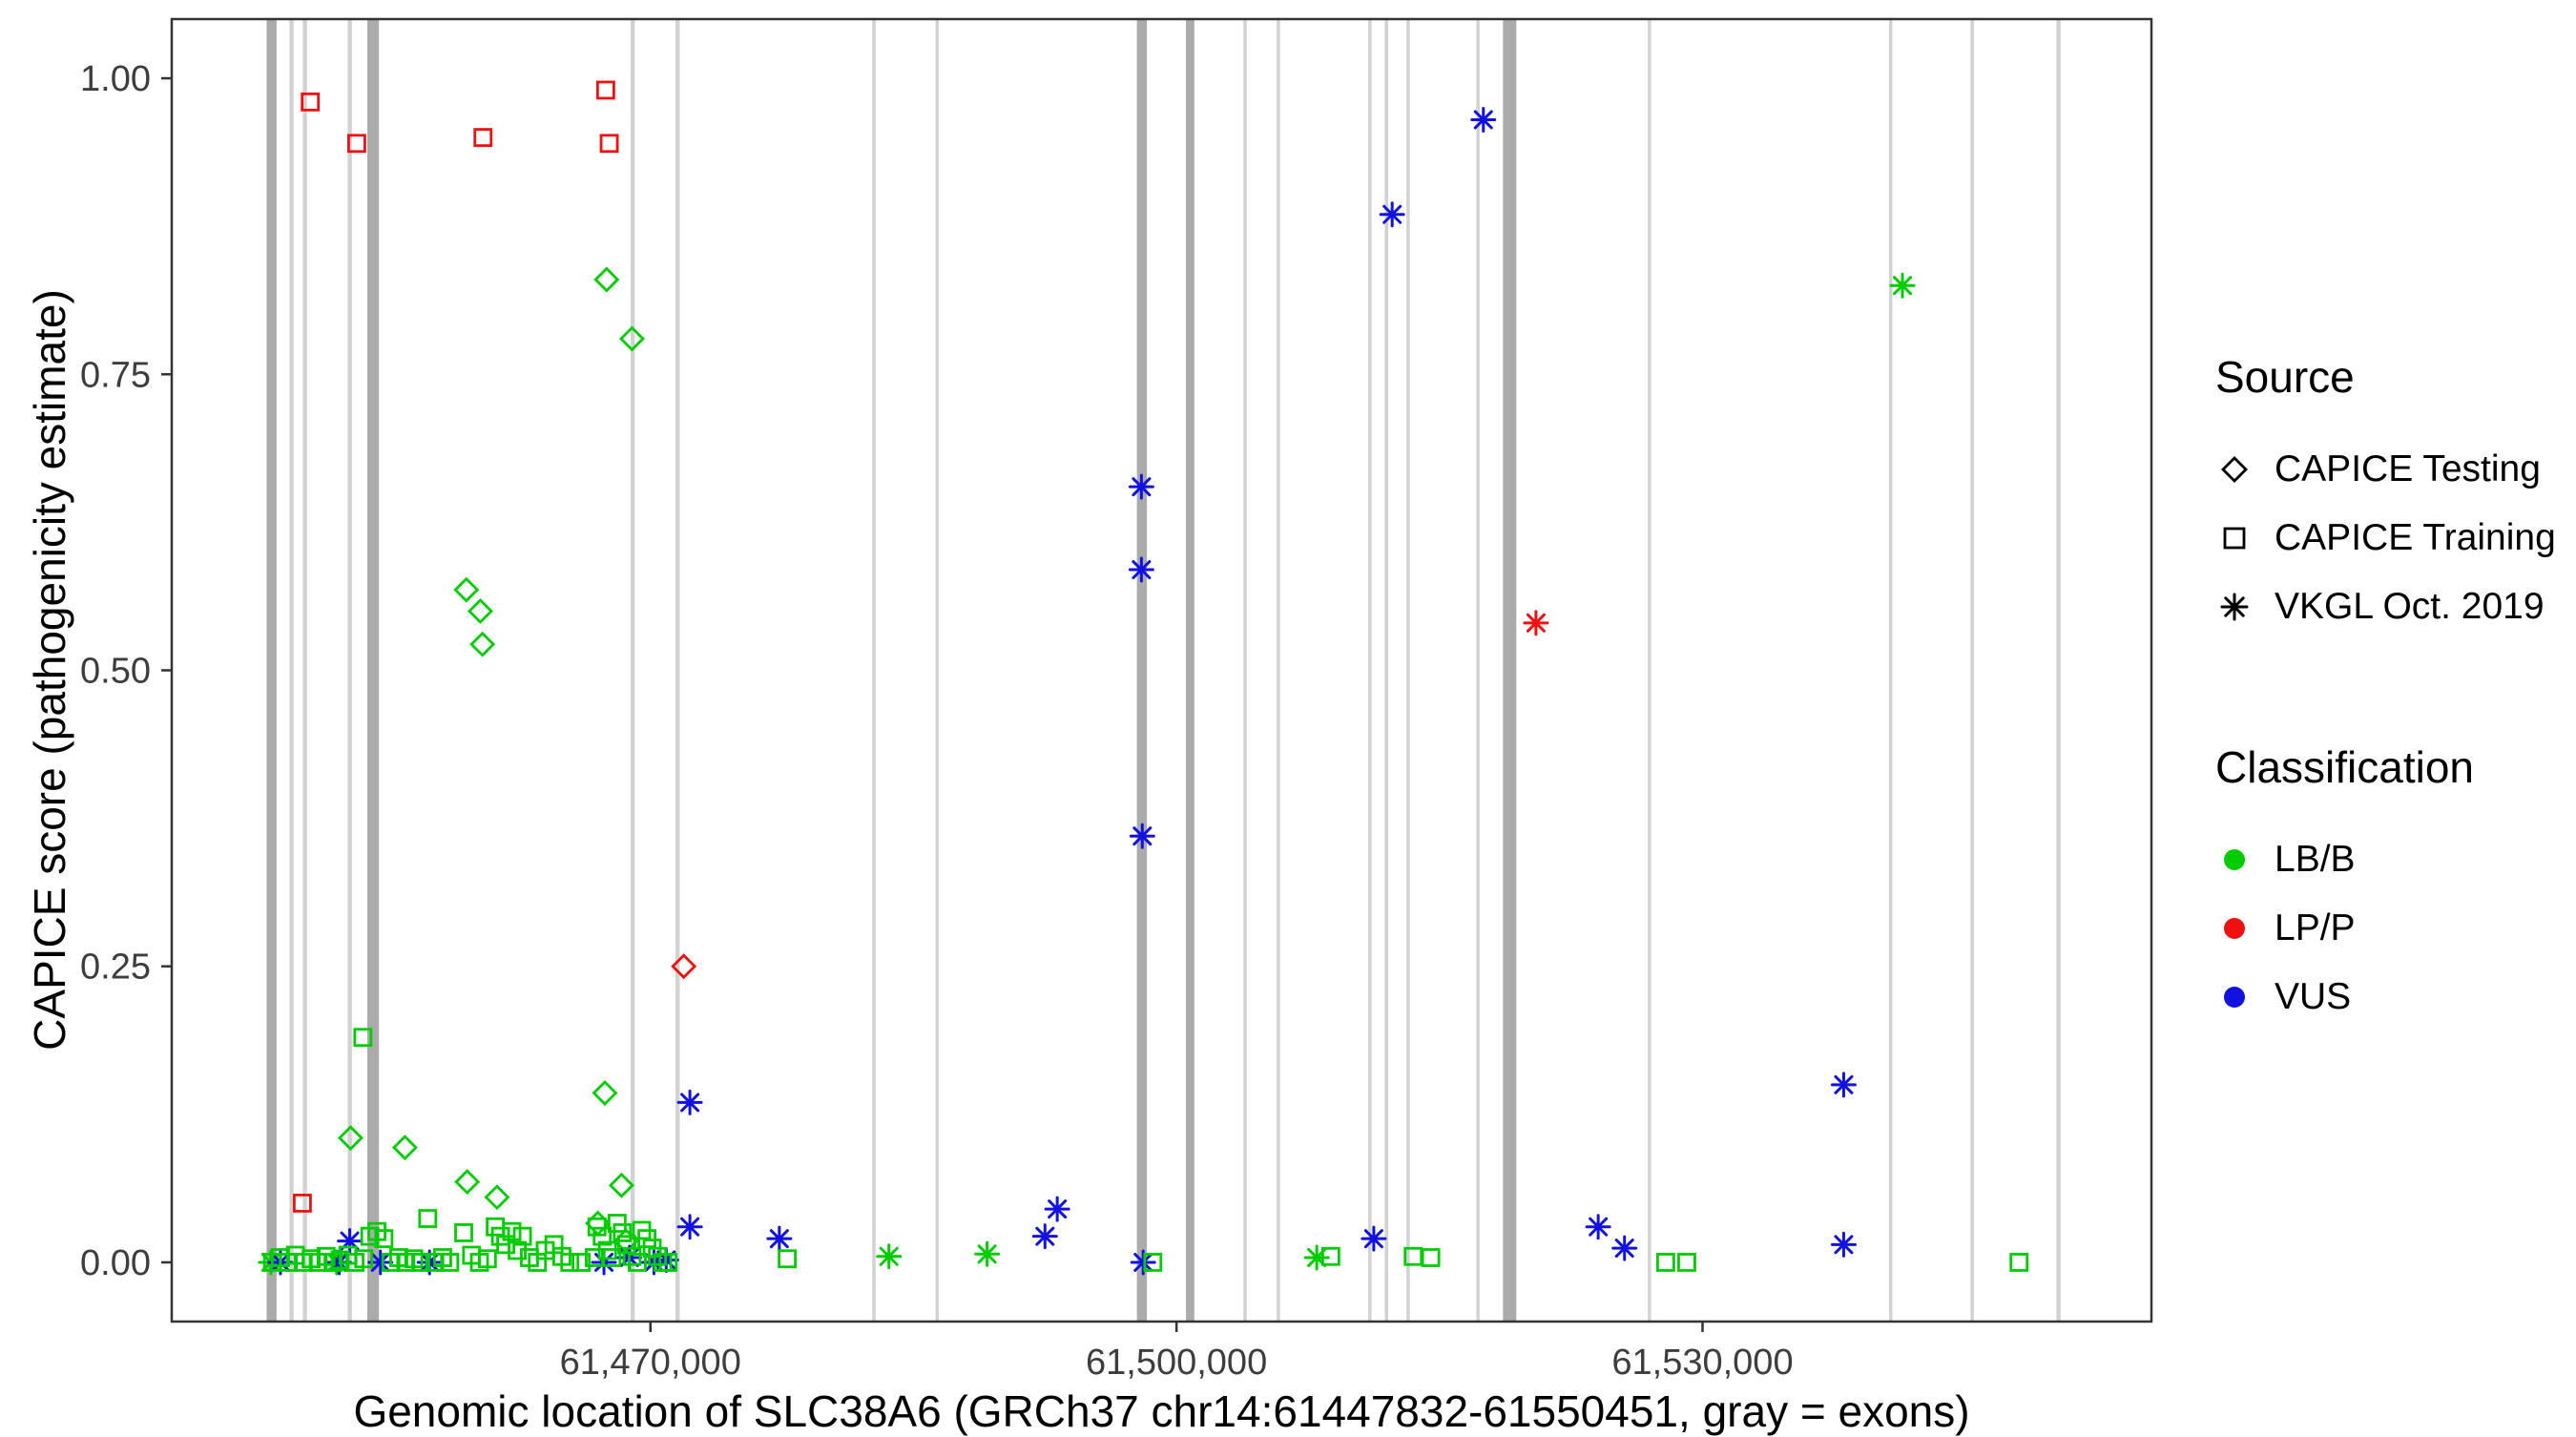 This screenshot has width=2576, height=1437. I want to click on legend-classification-items: LB/B LP/P VUS, so click(2392, 928).